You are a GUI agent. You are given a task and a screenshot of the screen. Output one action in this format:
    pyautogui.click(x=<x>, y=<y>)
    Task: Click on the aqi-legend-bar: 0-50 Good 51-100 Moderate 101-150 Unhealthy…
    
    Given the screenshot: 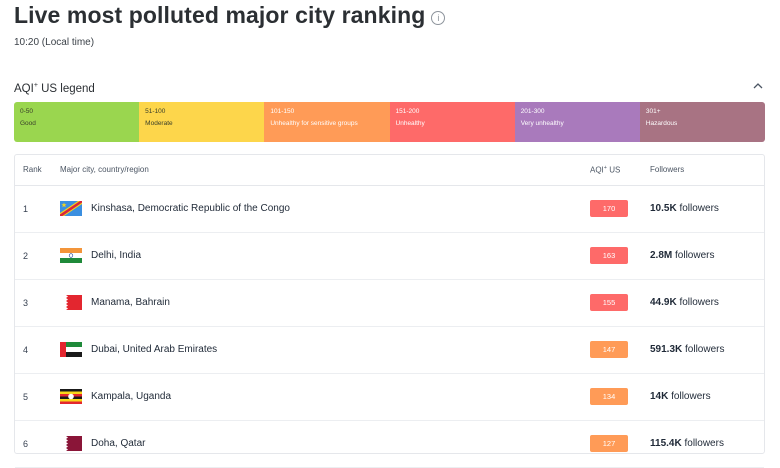 What is the action you would take?
    pyautogui.click(x=389, y=122)
    